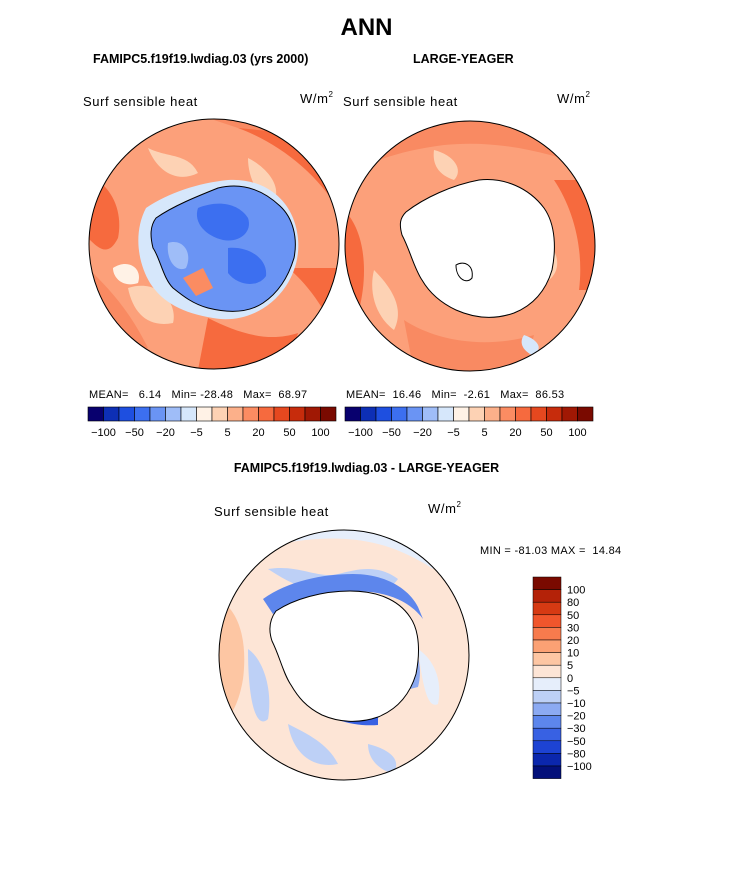 Image resolution: width=733 pixels, height=882 pixels. I want to click on diff-minmax: MIN = -81.03 MAX = 14.84, so click(551, 551).